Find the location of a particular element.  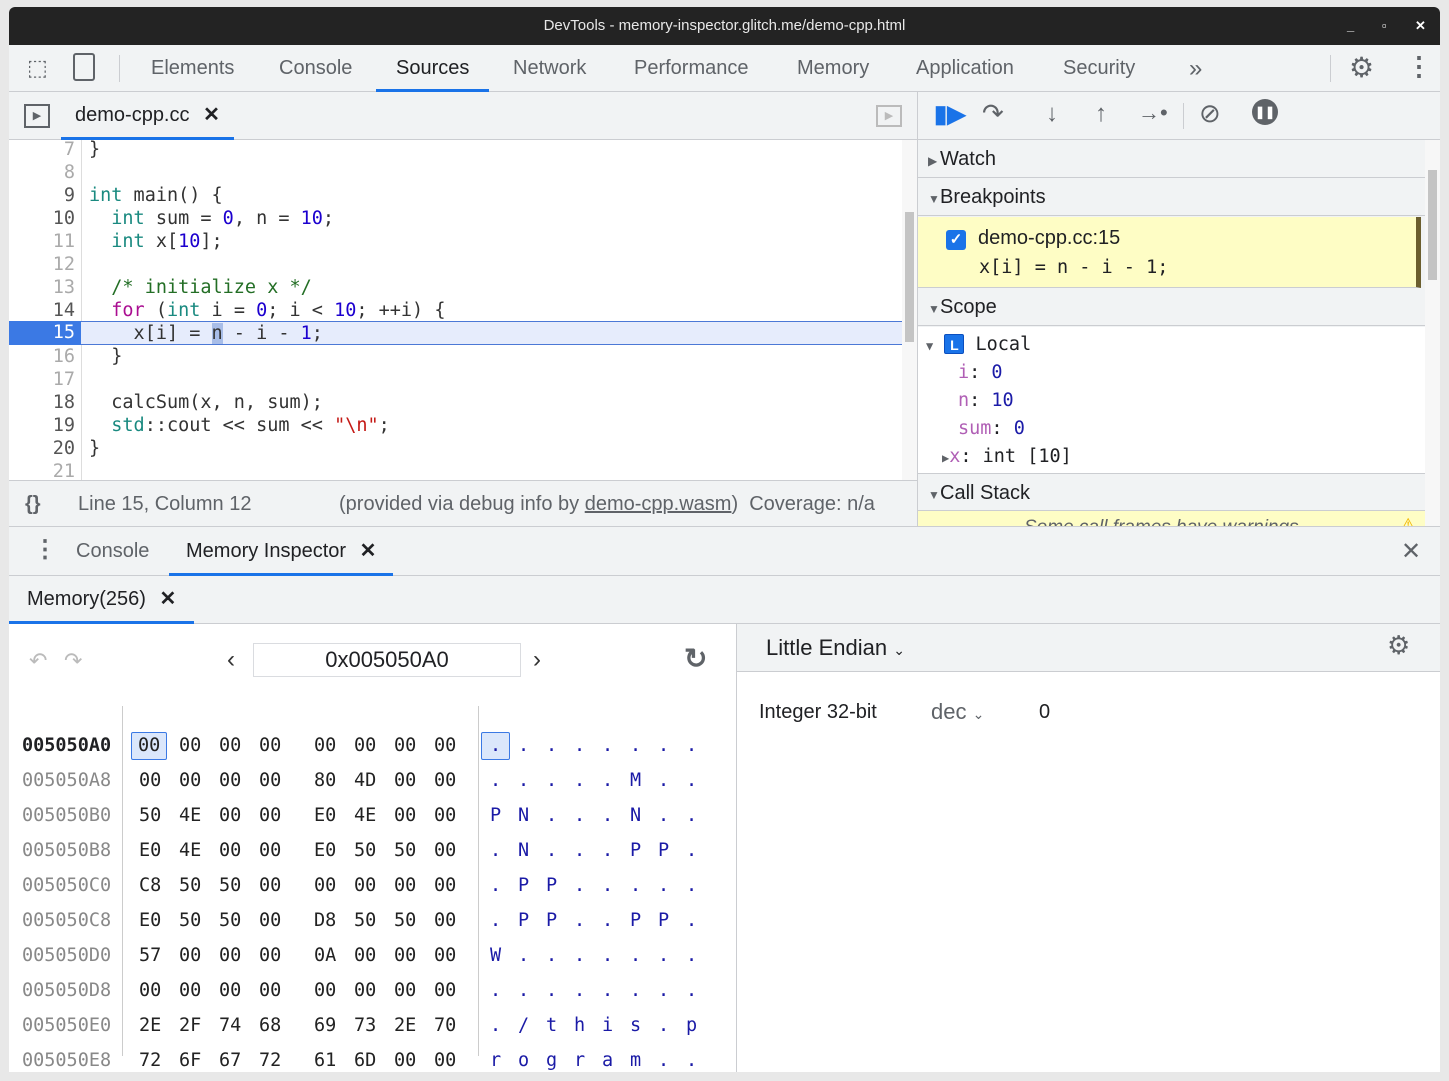

step-into-icon: ↓ is located at coordinates (1052, 113).